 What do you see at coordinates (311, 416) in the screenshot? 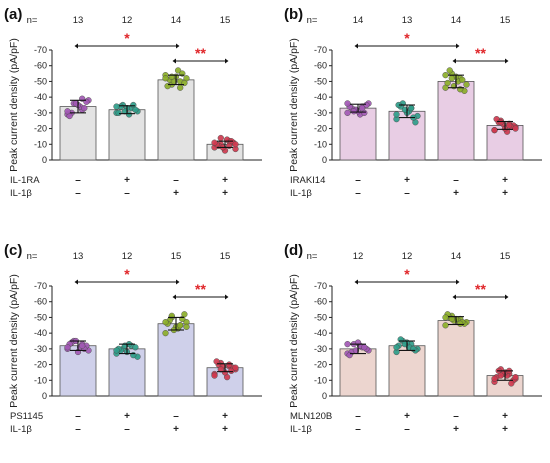
I see `condition-name: MLN120B` at bounding box center [311, 416].